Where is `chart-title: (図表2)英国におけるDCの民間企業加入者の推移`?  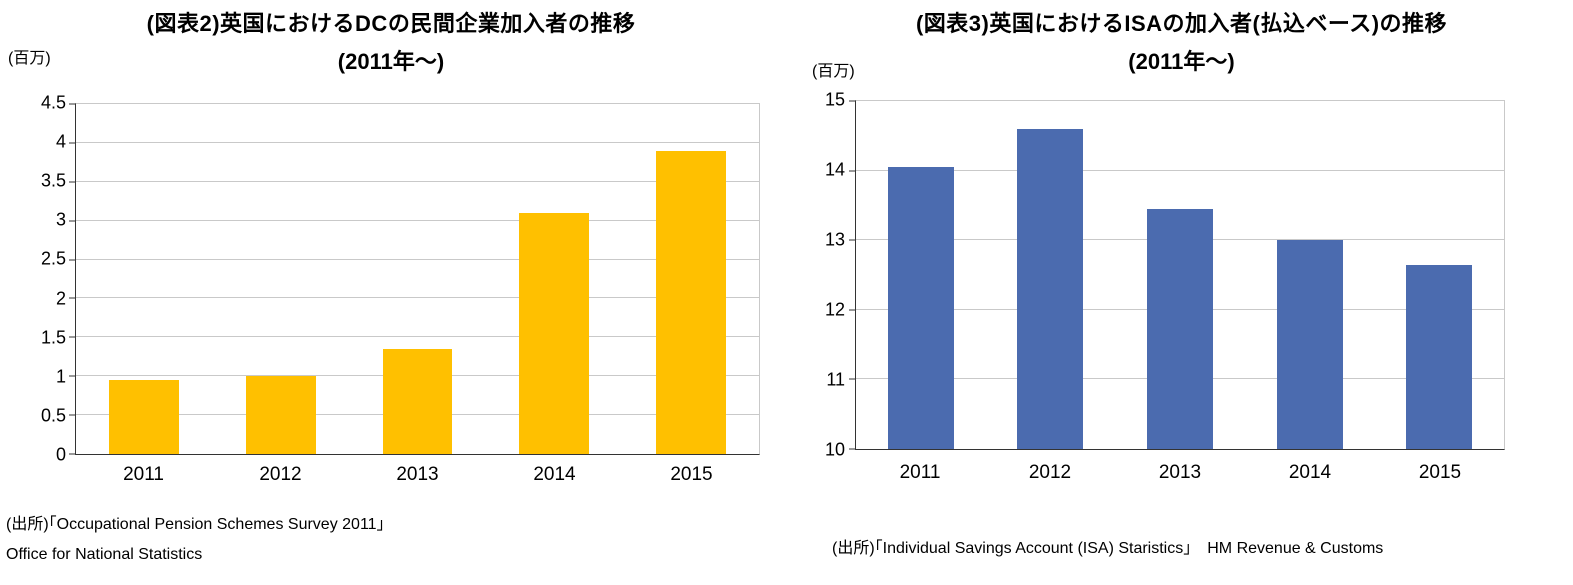 chart-title: (図表2)英国におけるDCの民間企業加入者の推移 is located at coordinates (391, 23).